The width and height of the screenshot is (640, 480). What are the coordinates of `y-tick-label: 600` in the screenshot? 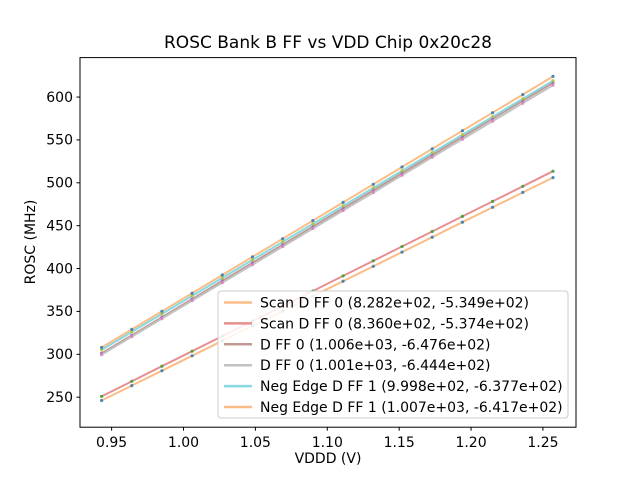 It's located at (59, 98).